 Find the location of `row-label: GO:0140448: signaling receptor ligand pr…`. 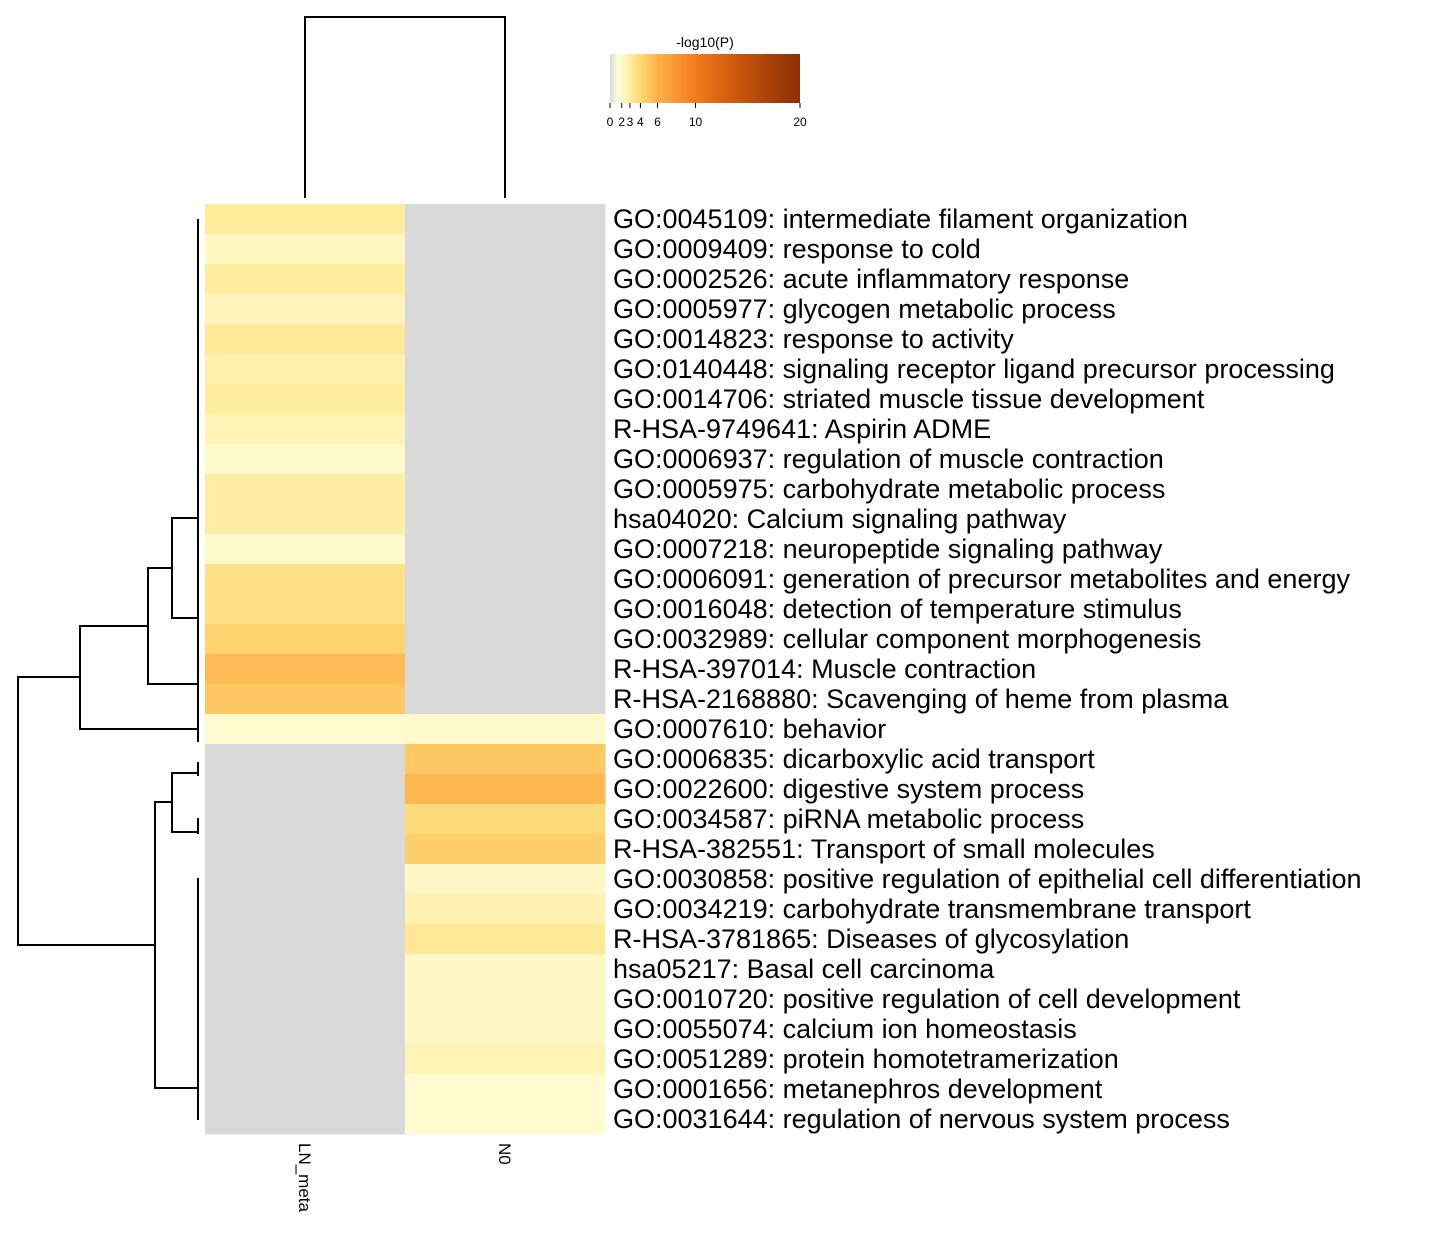

row-label: GO:0140448: signaling receptor ligand pr… is located at coordinates (974, 369).